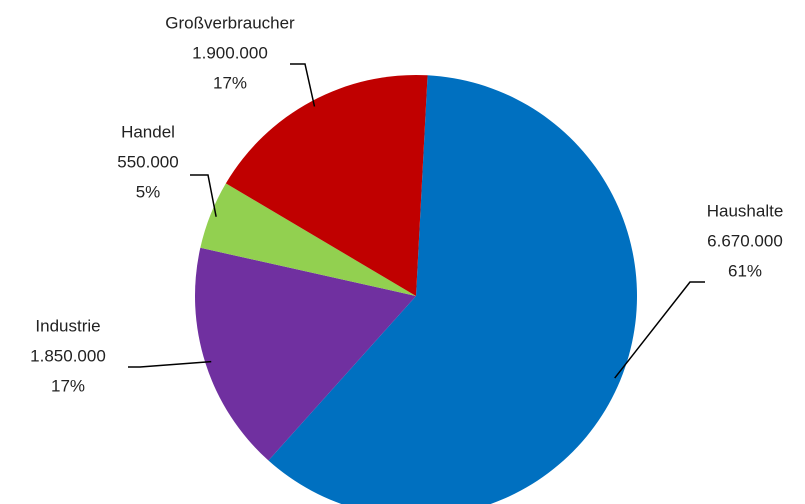 This screenshot has height=504, width=805. Describe the element at coordinates (68, 355) in the screenshot. I see `slice-value-label: 1.850.000` at that location.